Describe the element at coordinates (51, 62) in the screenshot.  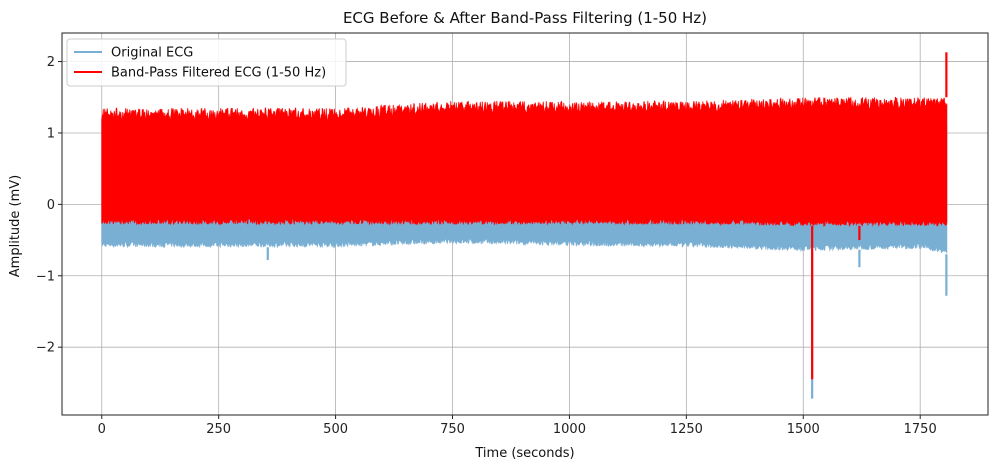
I see `y-tick-label: 2` at that location.